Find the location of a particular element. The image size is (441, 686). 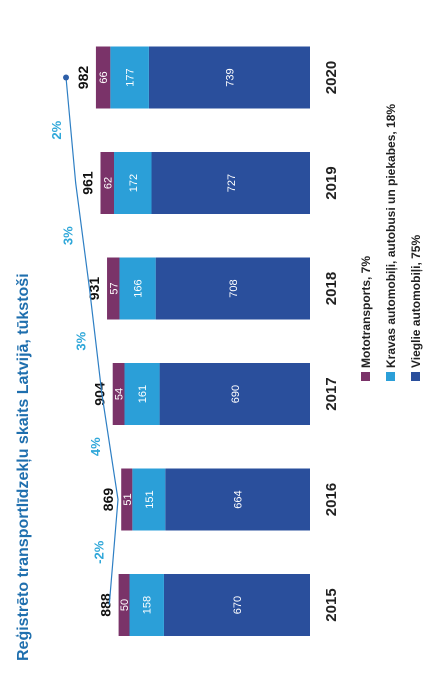

segment-value-label: 727 is located at coordinates (232, 183).